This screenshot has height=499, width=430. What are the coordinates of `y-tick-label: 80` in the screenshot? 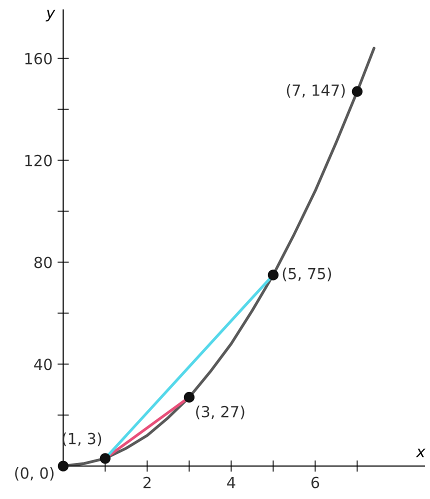 It's located at (43, 262).